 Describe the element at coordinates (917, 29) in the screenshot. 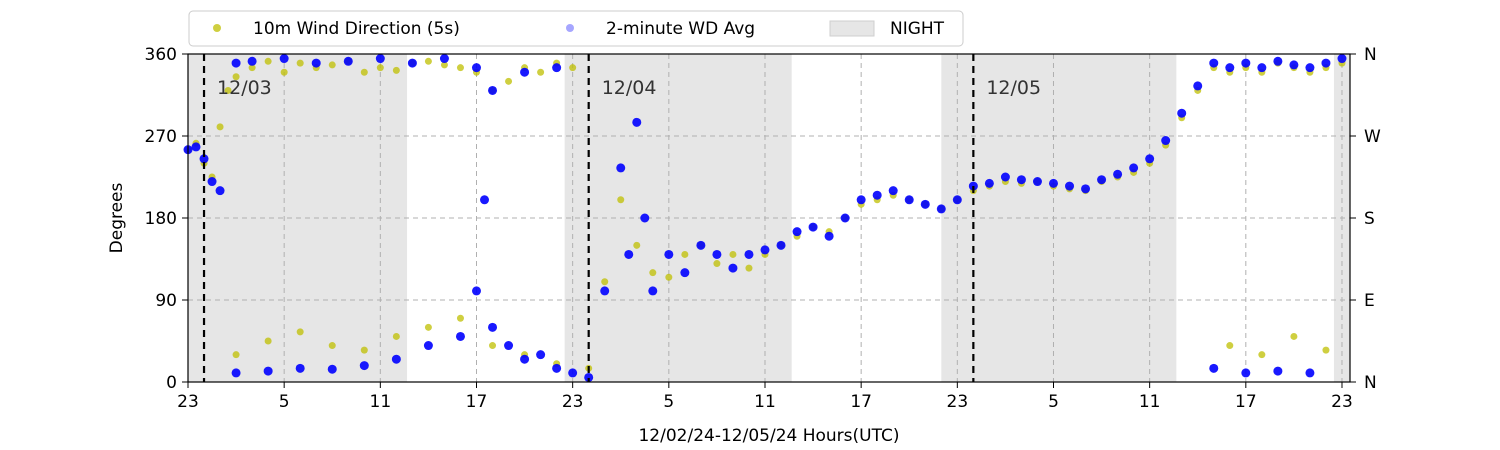

I see `legend-label: NIGHT` at that location.